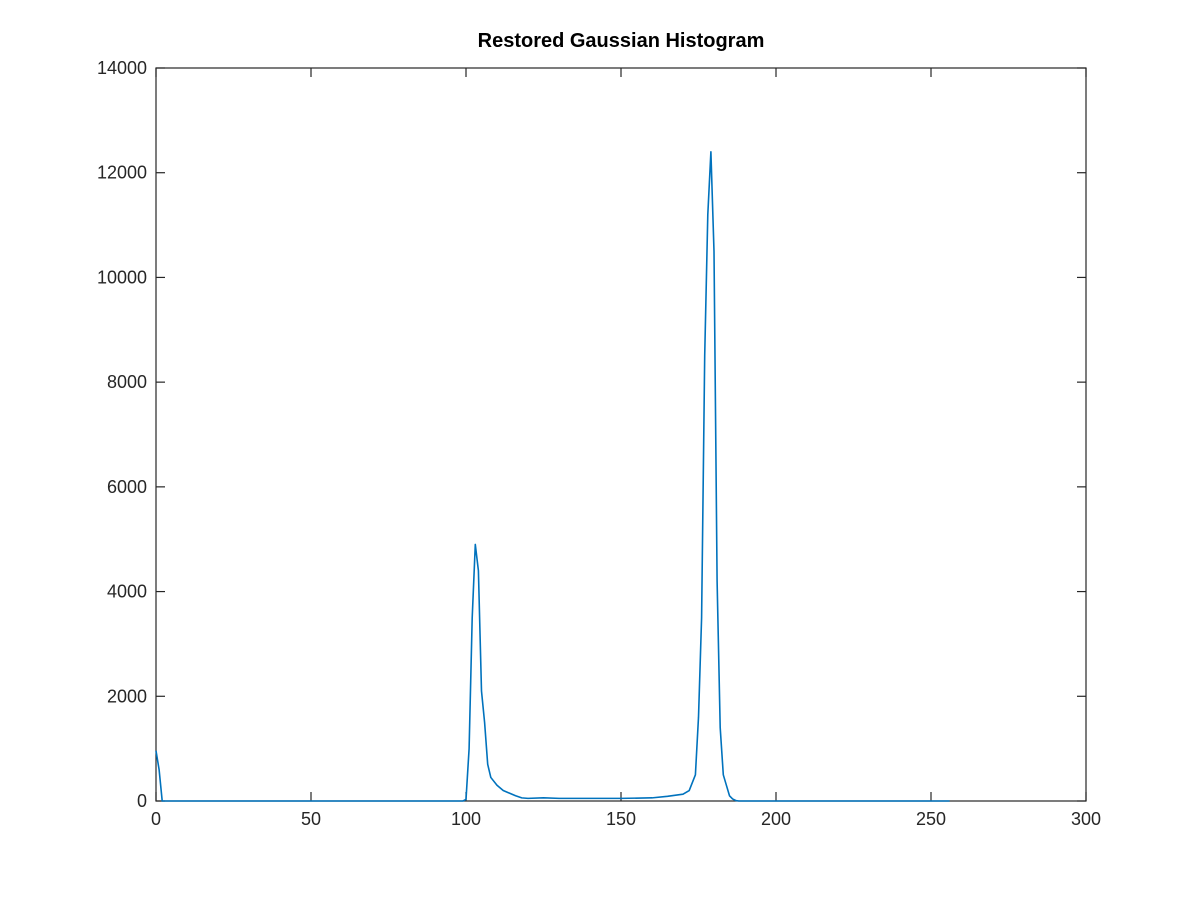 This screenshot has height=900, width=1200. What do you see at coordinates (122, 173) in the screenshot?
I see `y-tick-label: 12000` at bounding box center [122, 173].